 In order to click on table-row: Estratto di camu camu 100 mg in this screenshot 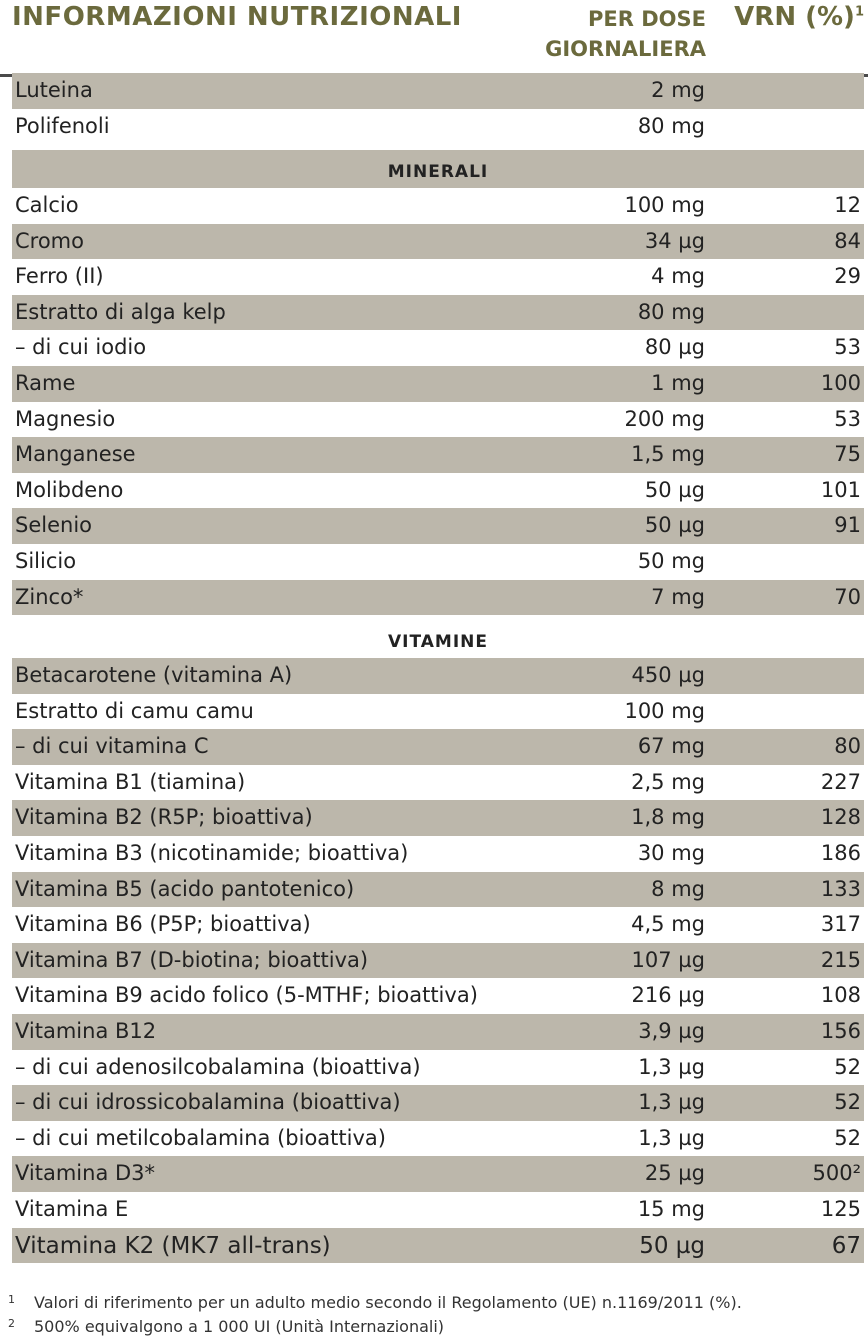, I will do `click(438, 712)`.